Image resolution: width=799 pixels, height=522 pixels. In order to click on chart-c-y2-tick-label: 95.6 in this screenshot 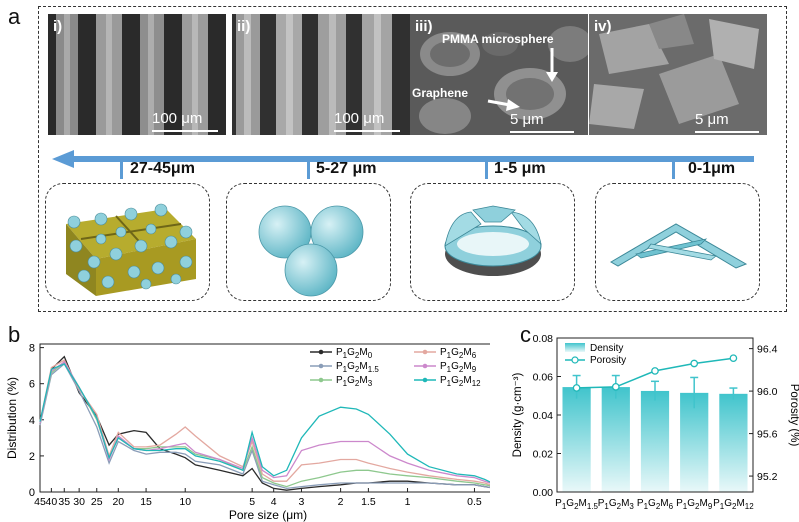, I will do `click(767, 435)`.